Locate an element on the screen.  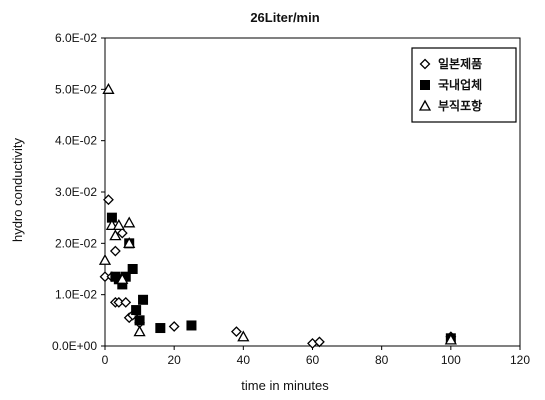
x-axis-title: time in minutes is located at coordinates (285, 385).